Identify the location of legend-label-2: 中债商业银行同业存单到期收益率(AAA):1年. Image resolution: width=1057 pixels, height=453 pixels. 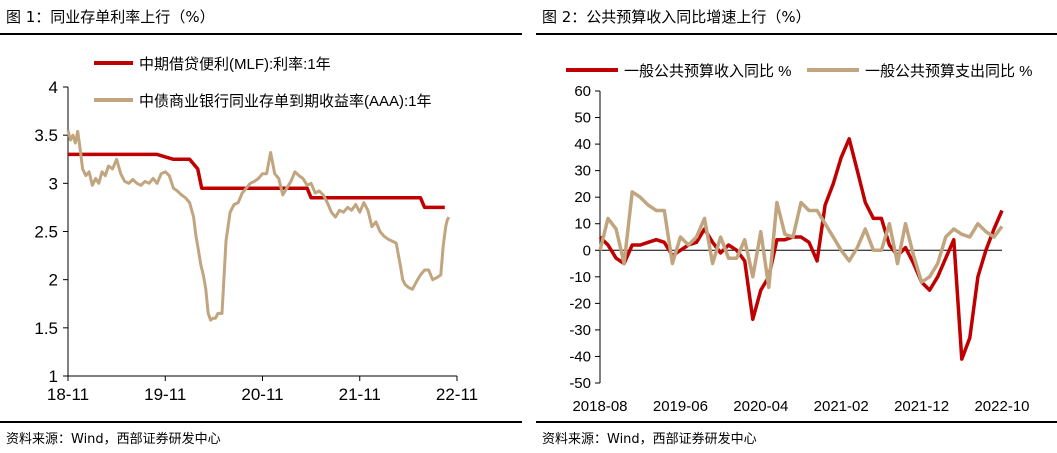
(285, 101).